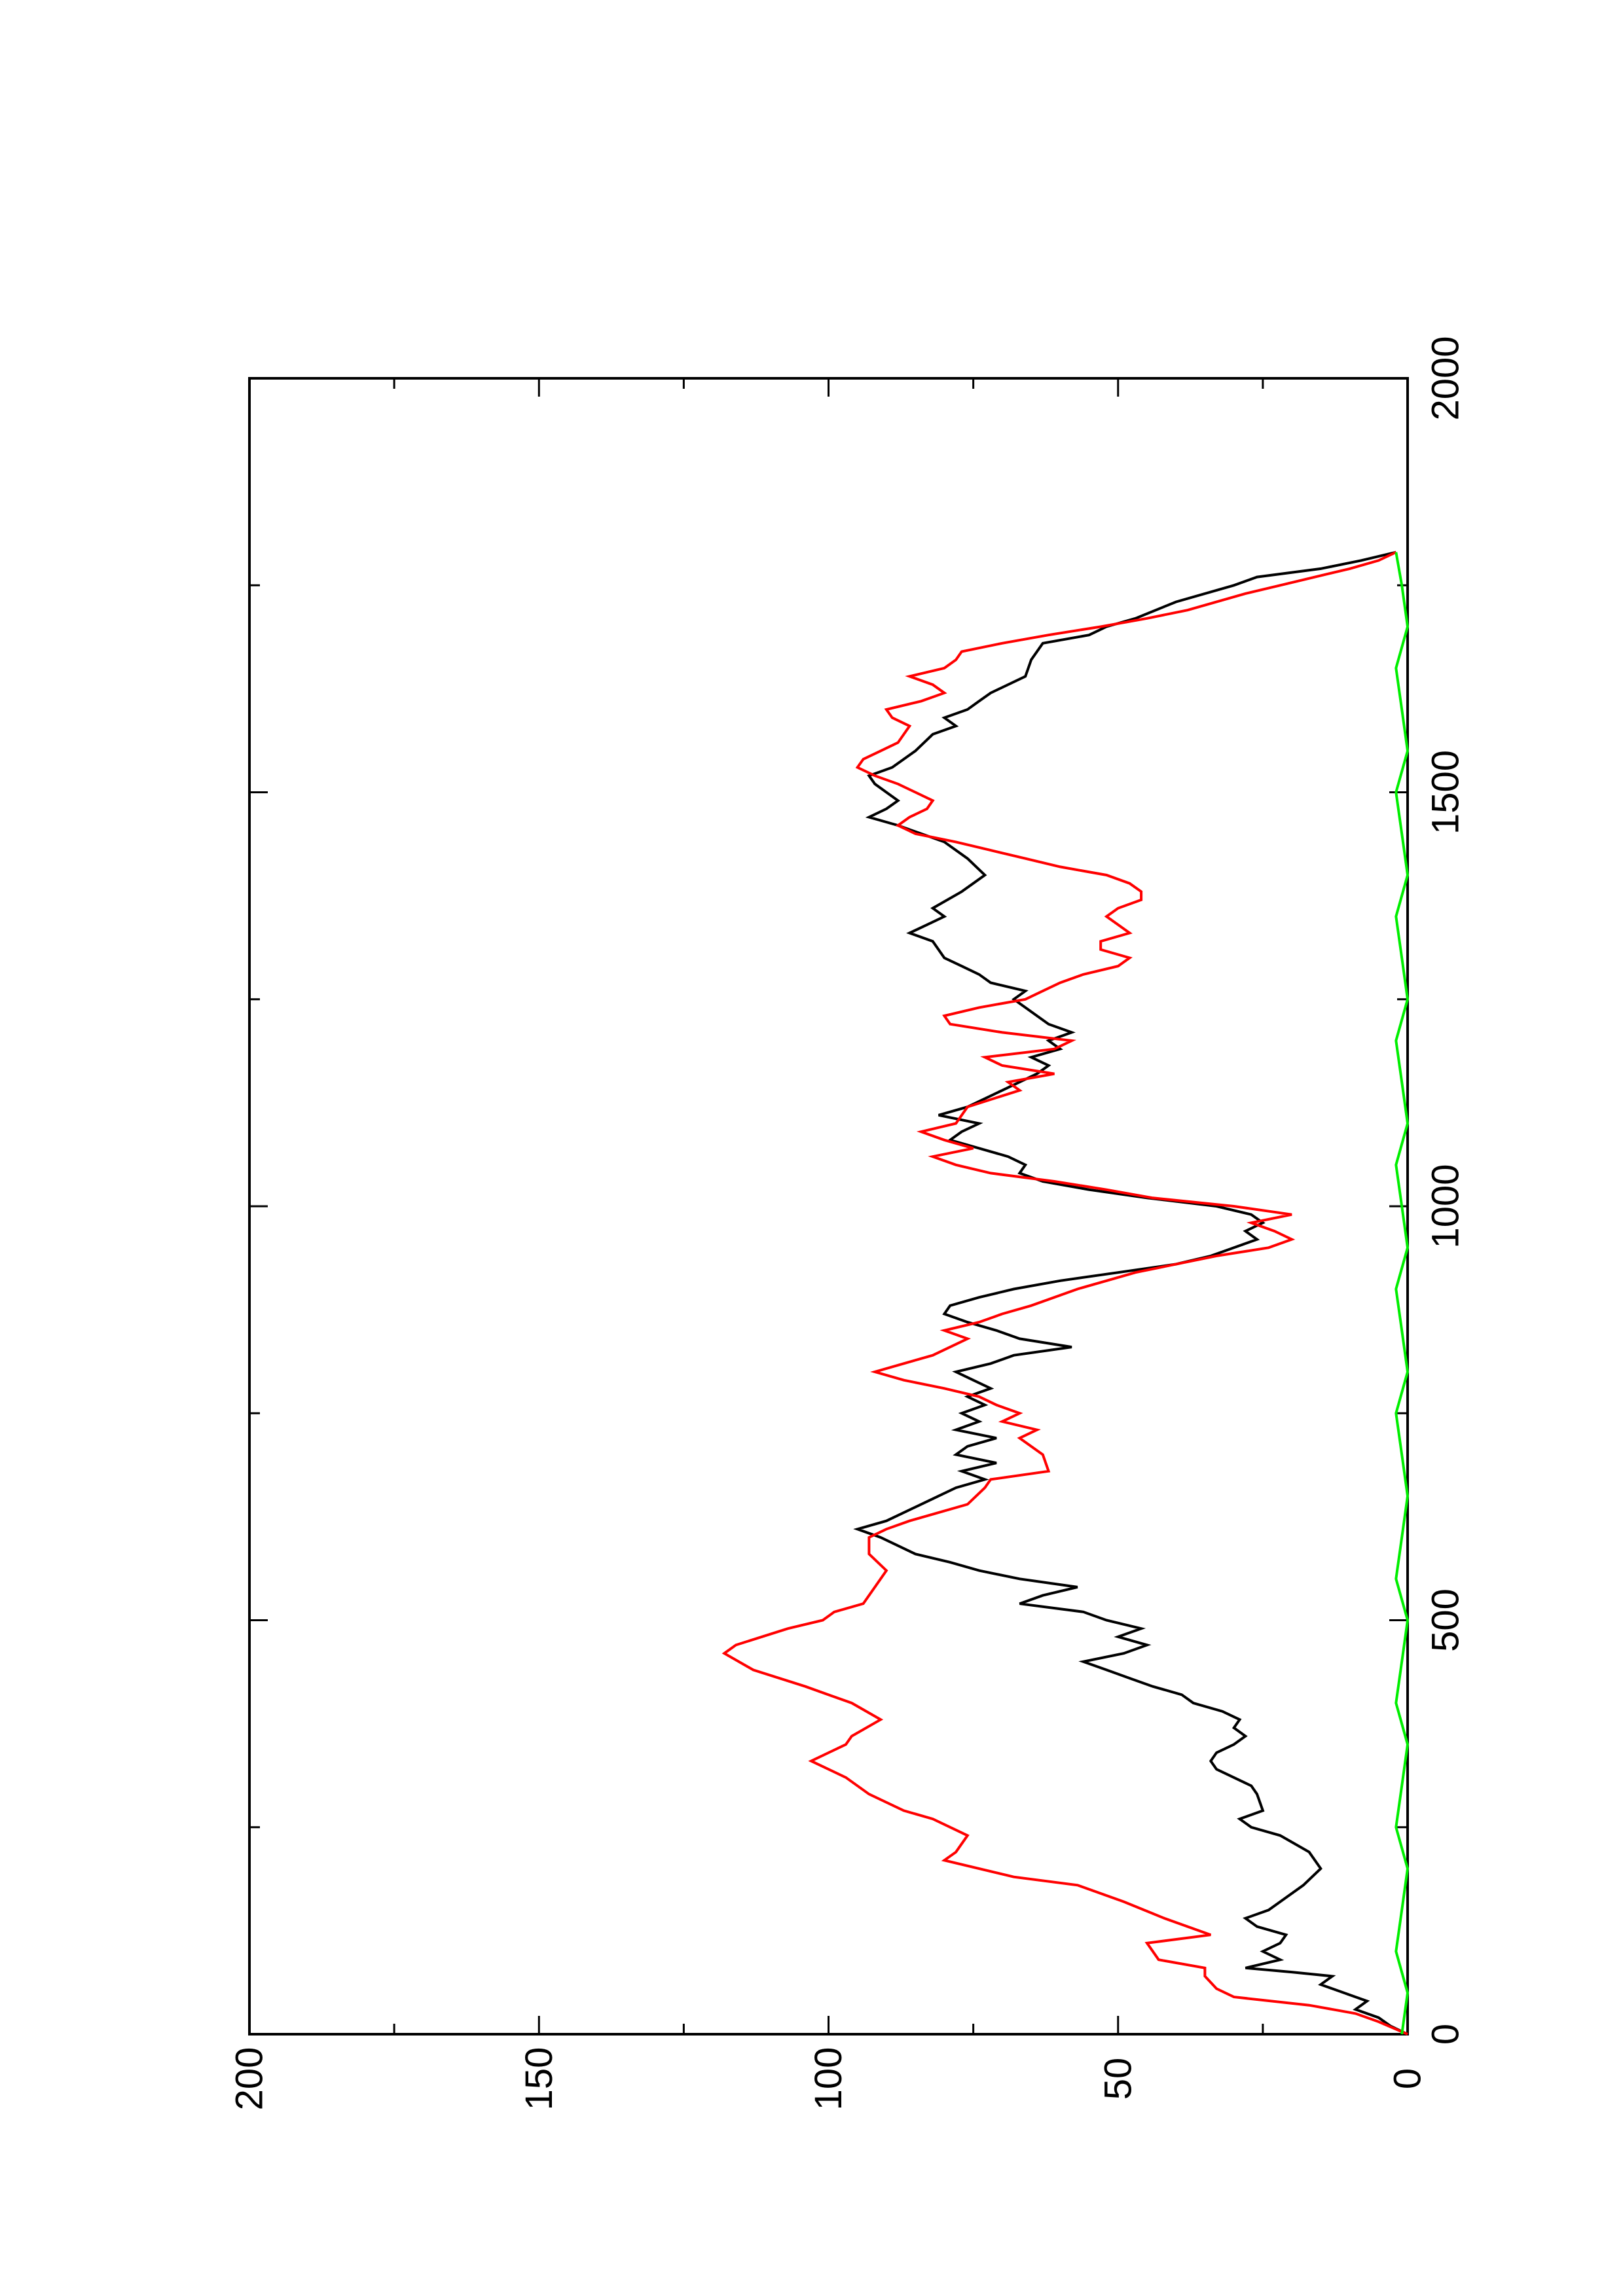  I want to click on y-tick-label: 100, so click(828, 2079).